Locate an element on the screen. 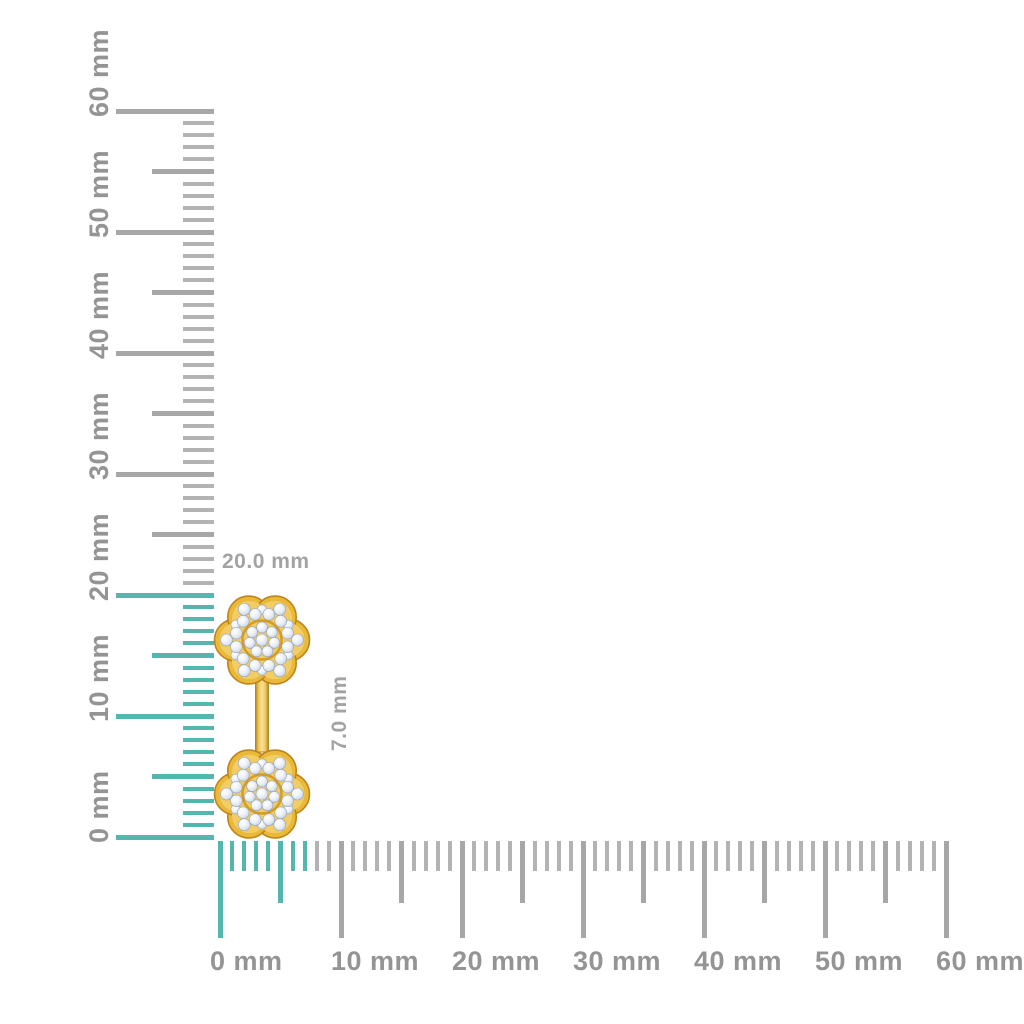 This screenshot has width=1024, height=1024. h-tick-36mm is located at coordinates (655, 856).